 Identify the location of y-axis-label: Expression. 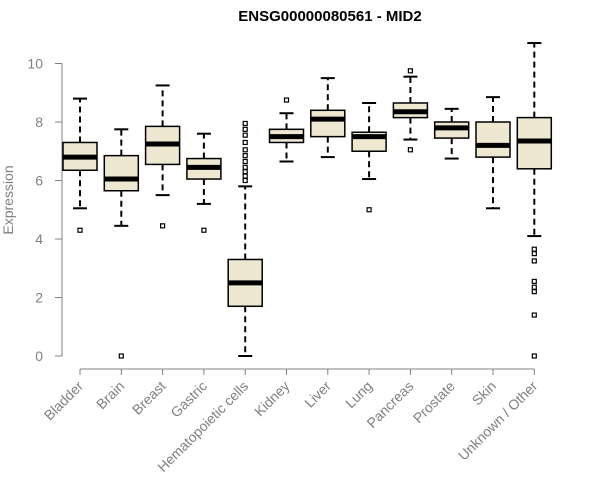
(8, 199).